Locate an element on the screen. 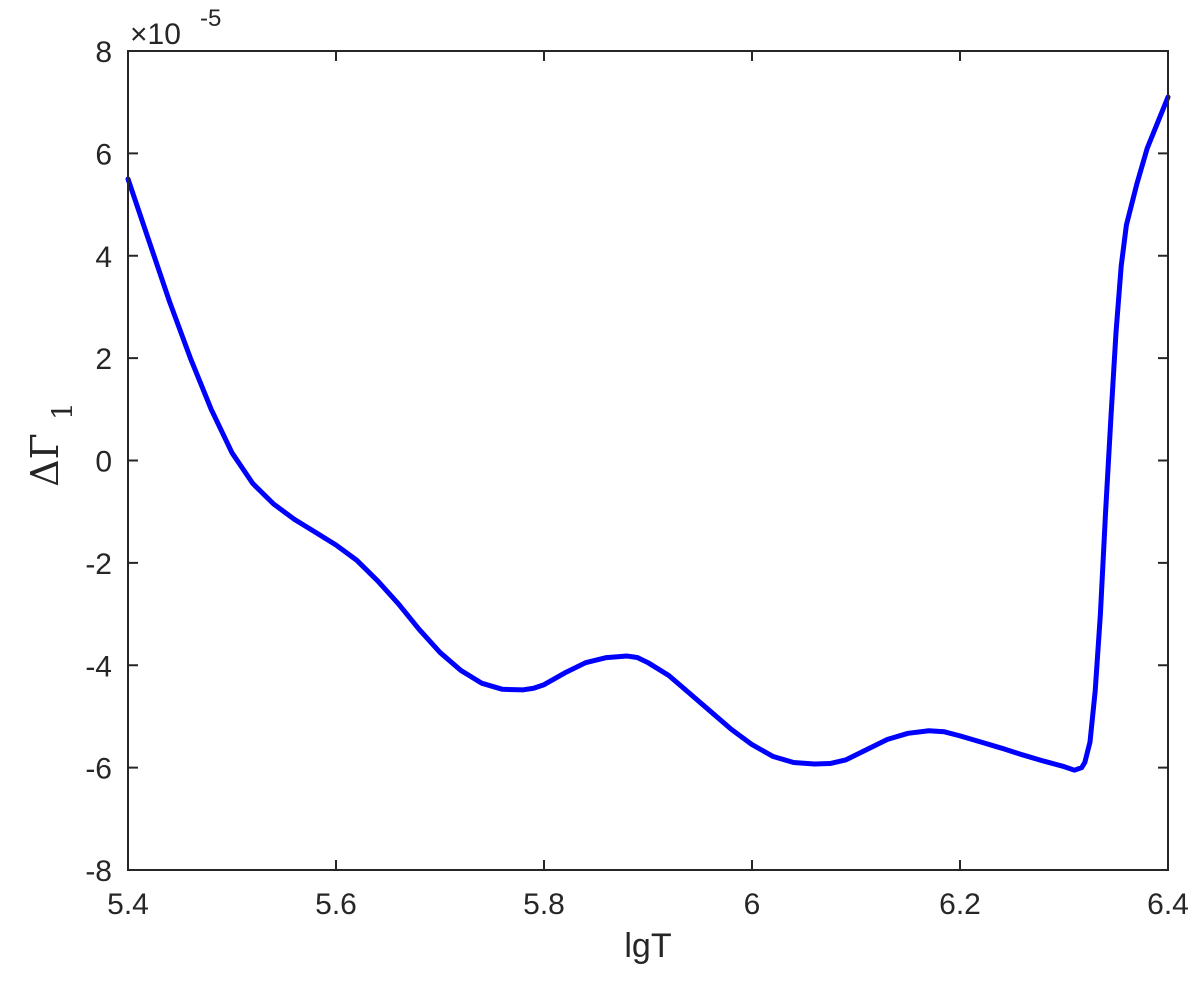 The width and height of the screenshot is (1200, 993). x-tick-label: 6.4 is located at coordinates (1168, 904).